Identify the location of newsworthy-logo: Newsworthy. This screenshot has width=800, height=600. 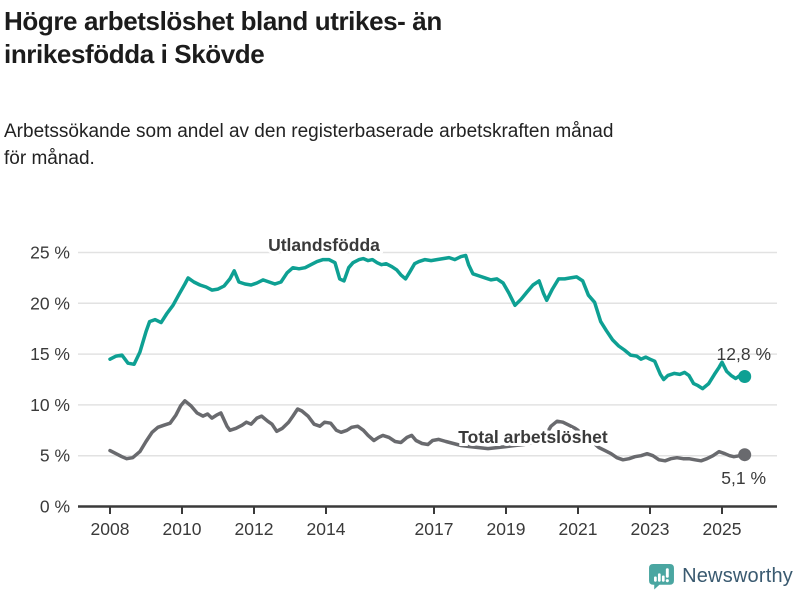
(720, 576).